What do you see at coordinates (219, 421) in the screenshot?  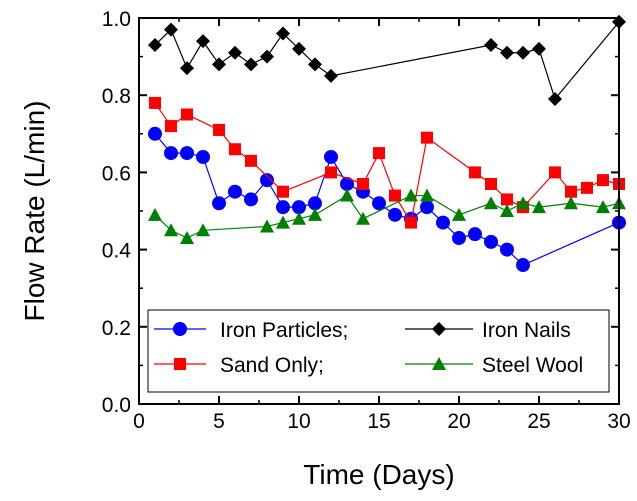 I see `x-tick-label: 5` at bounding box center [219, 421].